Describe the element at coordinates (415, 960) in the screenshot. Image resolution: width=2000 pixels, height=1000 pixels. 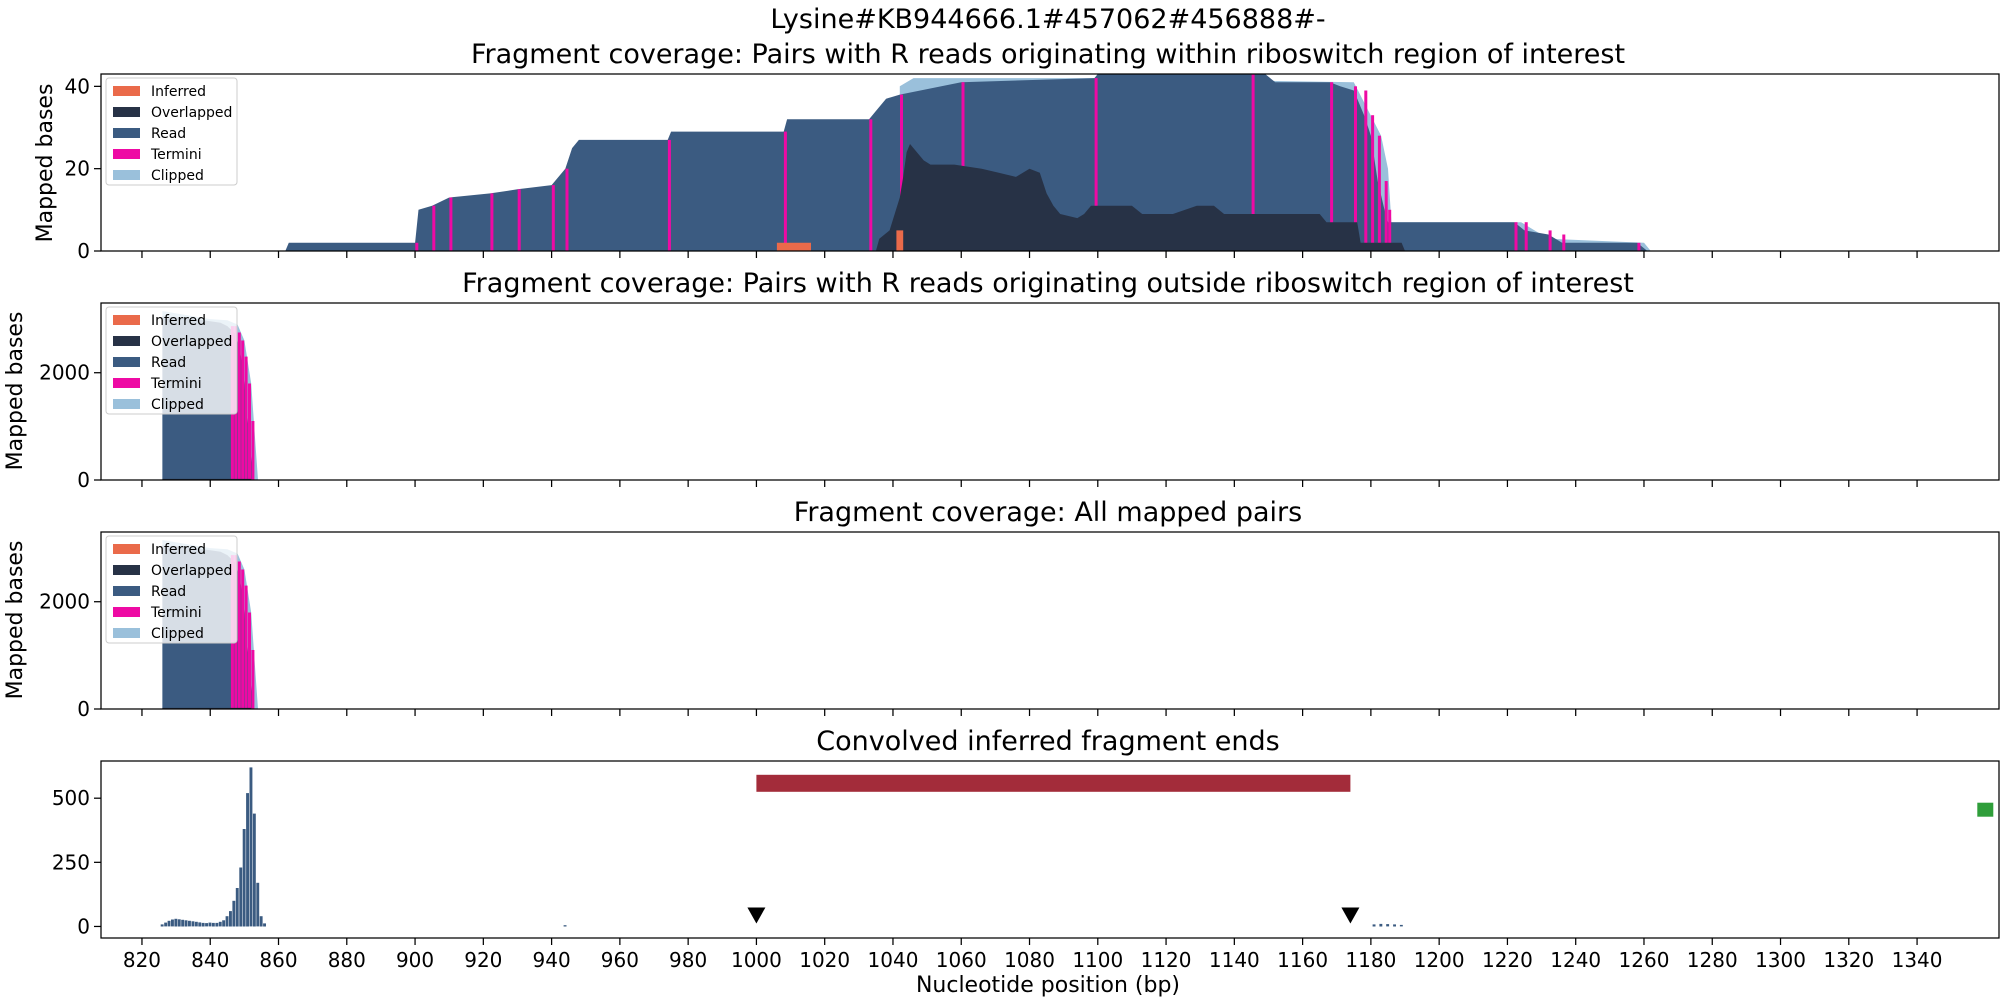
I see `x-tick-label: 900` at that location.